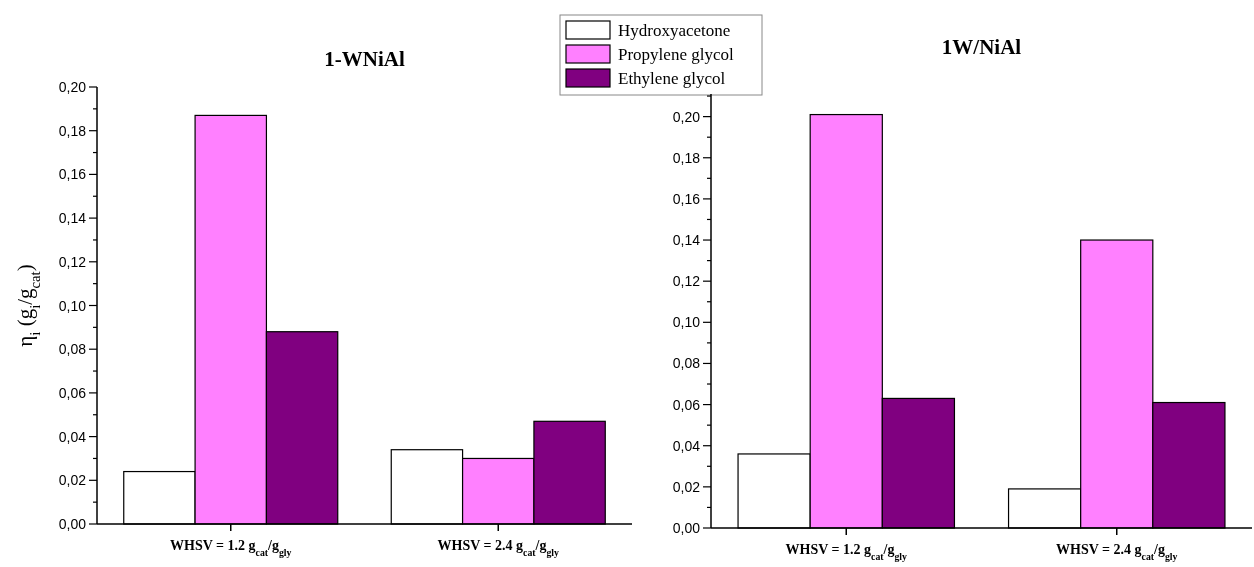  I want to click on chart-title: 1W/NiAl, so click(981, 47).